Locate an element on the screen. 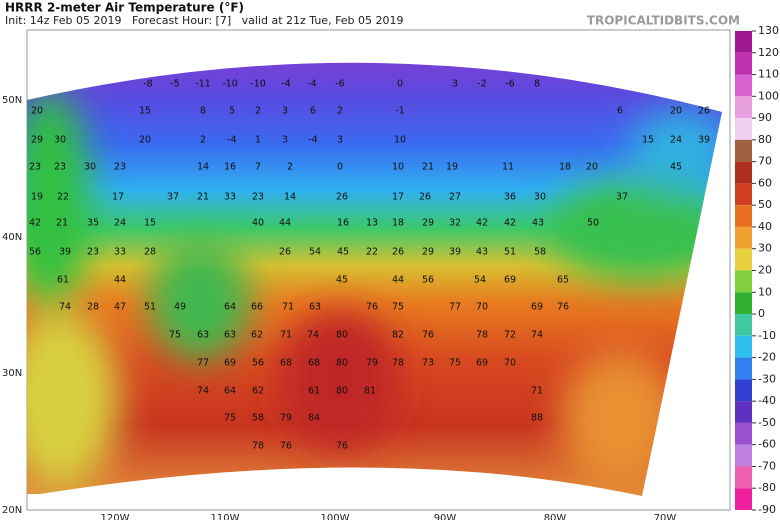  station-temperature: 78 is located at coordinates (258, 446).